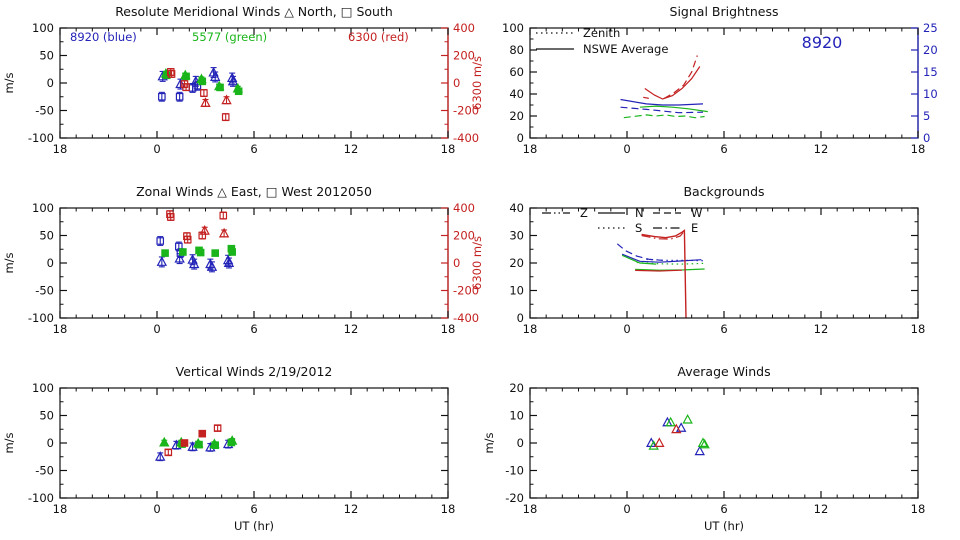 Image resolution: width=960 pixels, height=540 pixels. Describe the element at coordinates (514, 498) in the screenshot. I see `svg-text: -20` at that location.